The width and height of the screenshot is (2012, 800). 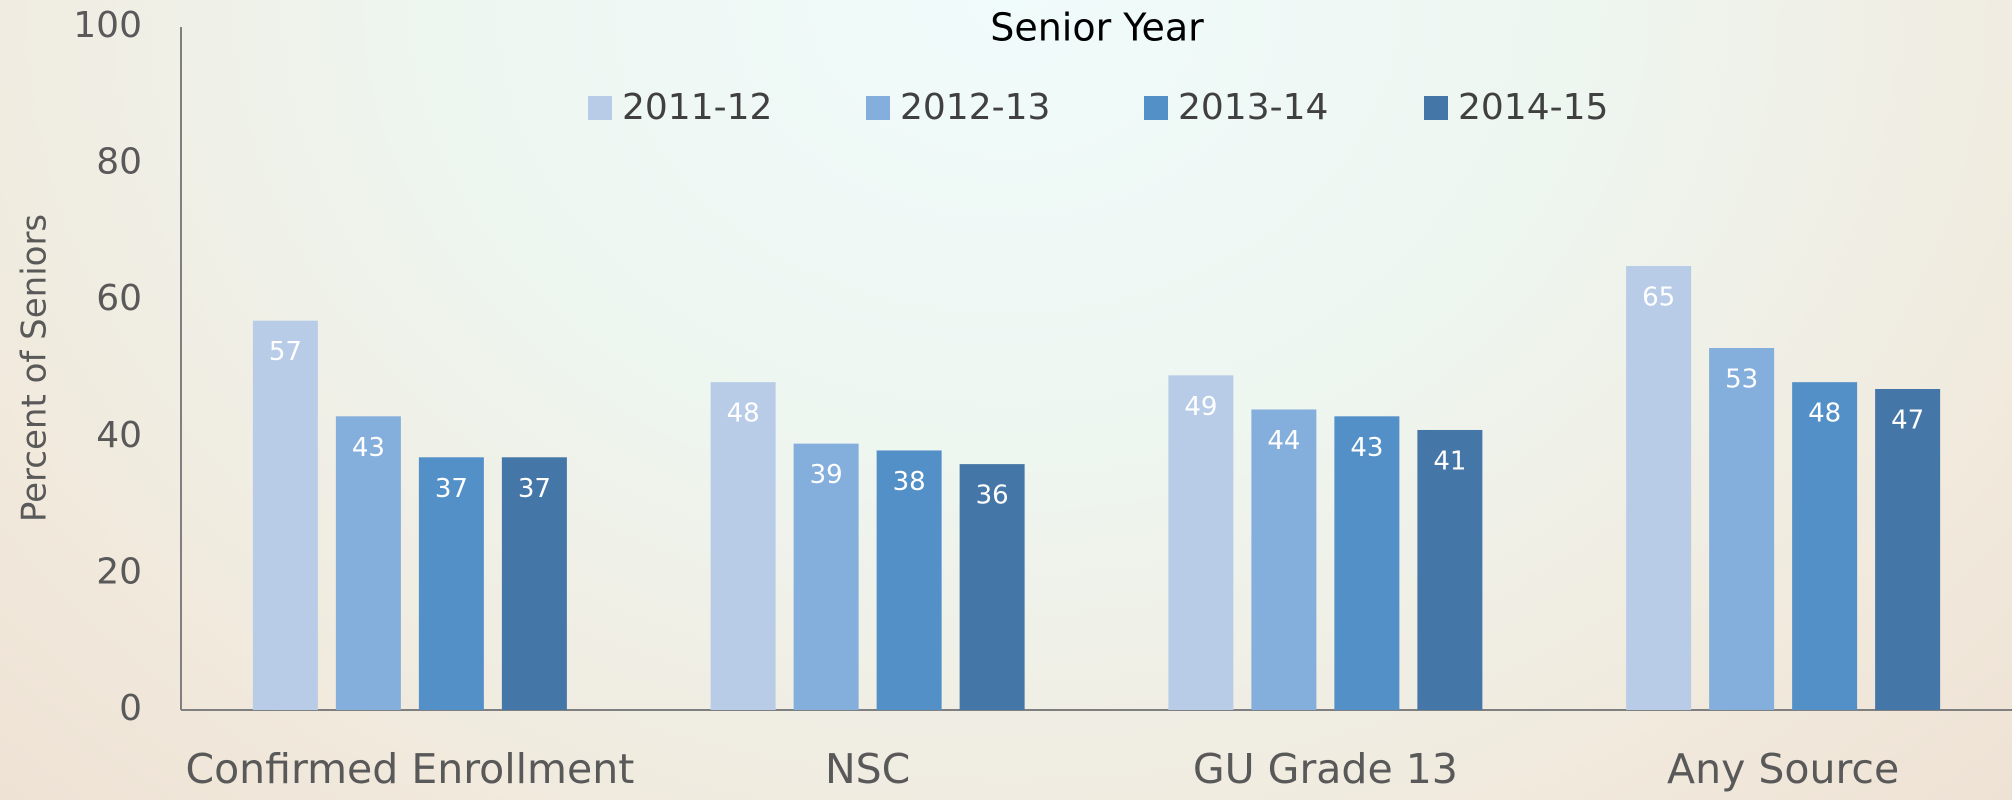 What do you see at coordinates (409, 769) in the screenshot?
I see `x-tick-label: Confirmed Enrollment` at bounding box center [409, 769].